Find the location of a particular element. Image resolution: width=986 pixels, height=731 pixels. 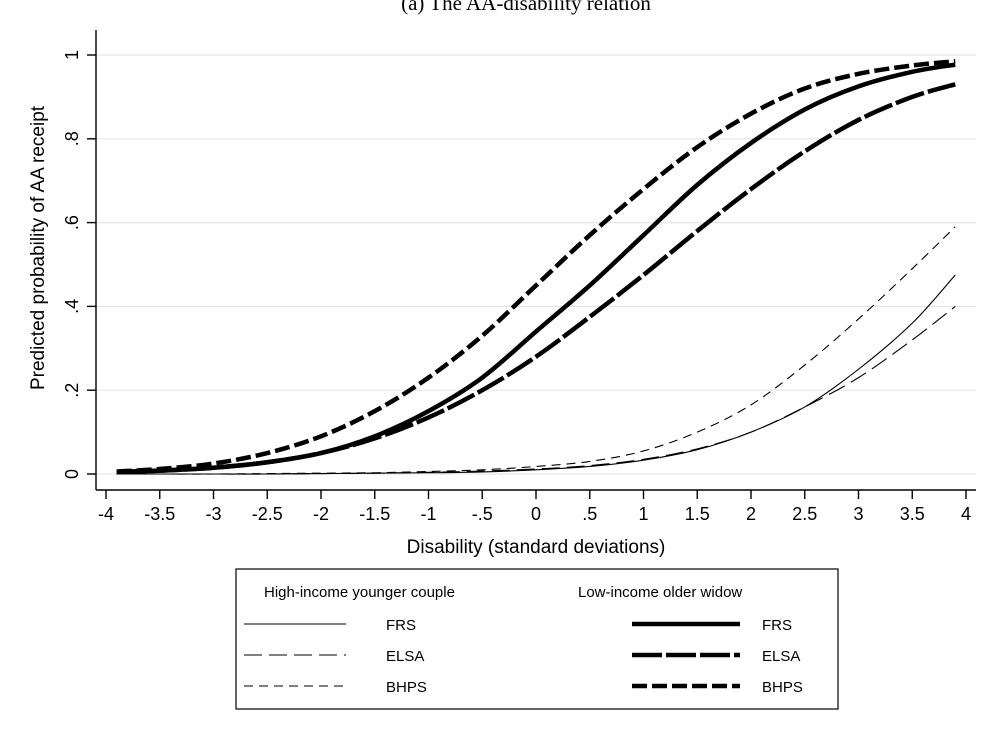

x-tick-label: 4 is located at coordinates (966, 514).